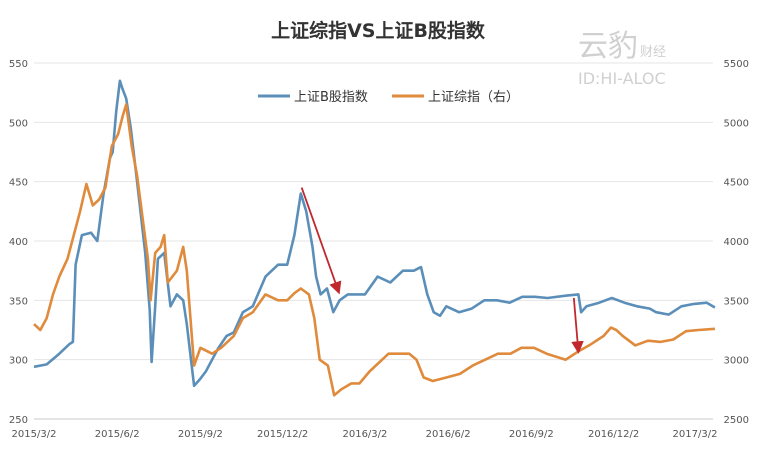  Describe the element at coordinates (200, 434) in the screenshot. I see `x-tick-label: 2015/9/2` at that location.